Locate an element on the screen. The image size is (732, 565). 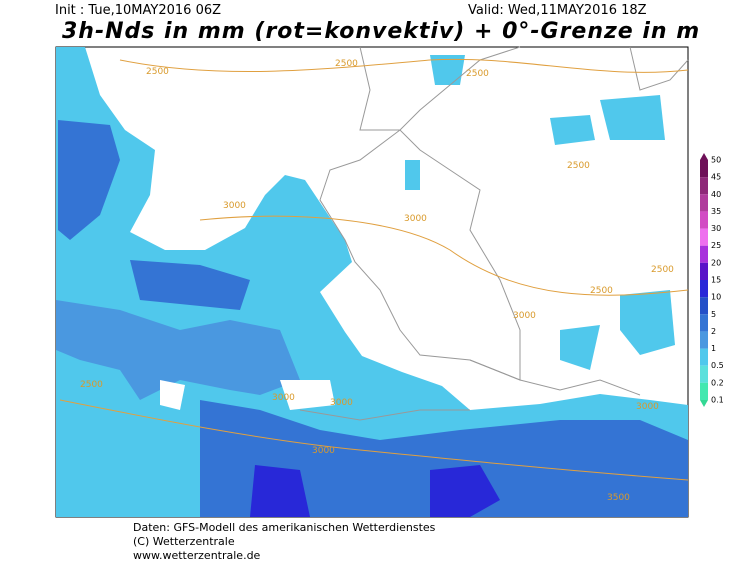
color-bar-label: 1 is located at coordinates (713, 348).